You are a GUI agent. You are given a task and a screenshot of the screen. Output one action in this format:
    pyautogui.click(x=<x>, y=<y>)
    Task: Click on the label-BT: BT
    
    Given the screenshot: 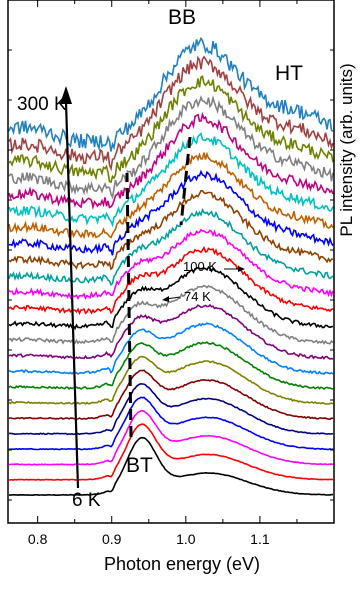 What is the action you would take?
    pyautogui.click(x=139, y=465)
    